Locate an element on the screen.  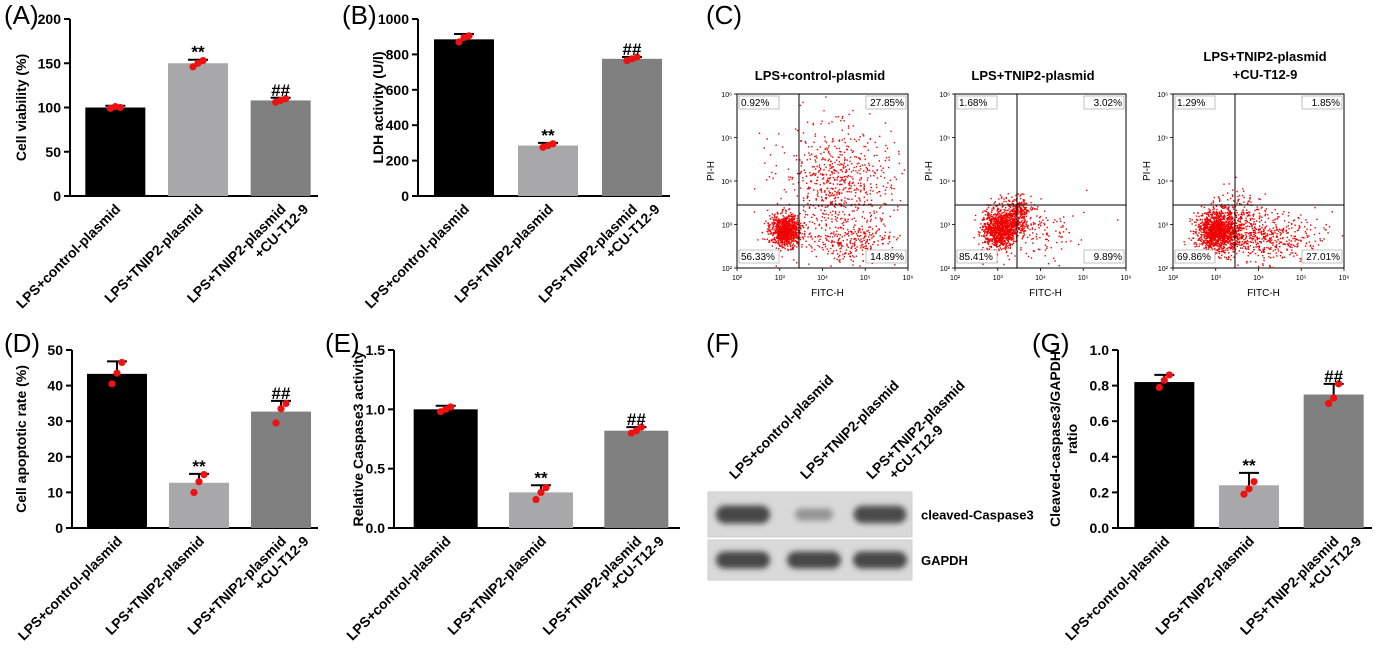
significance-marker: ## is located at coordinates (1333, 376).